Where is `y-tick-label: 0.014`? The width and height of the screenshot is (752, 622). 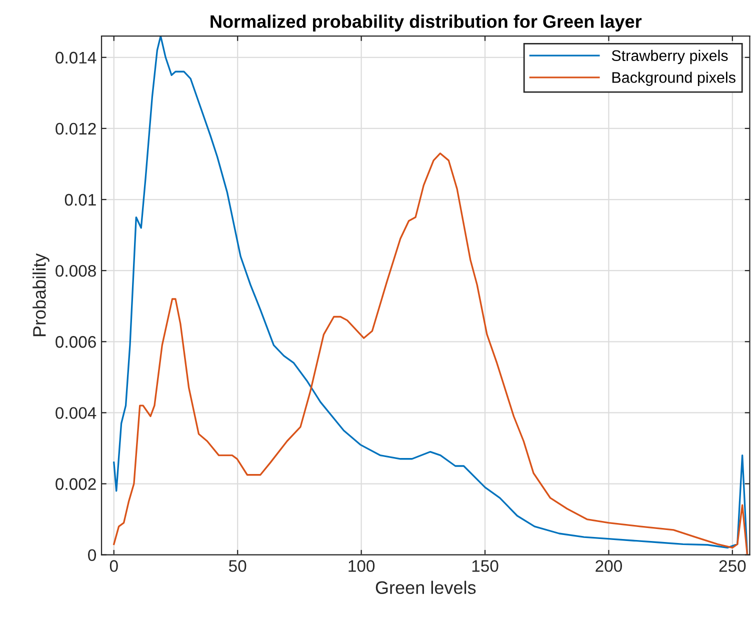
y-tick-label: 0.014 is located at coordinates (76, 58).